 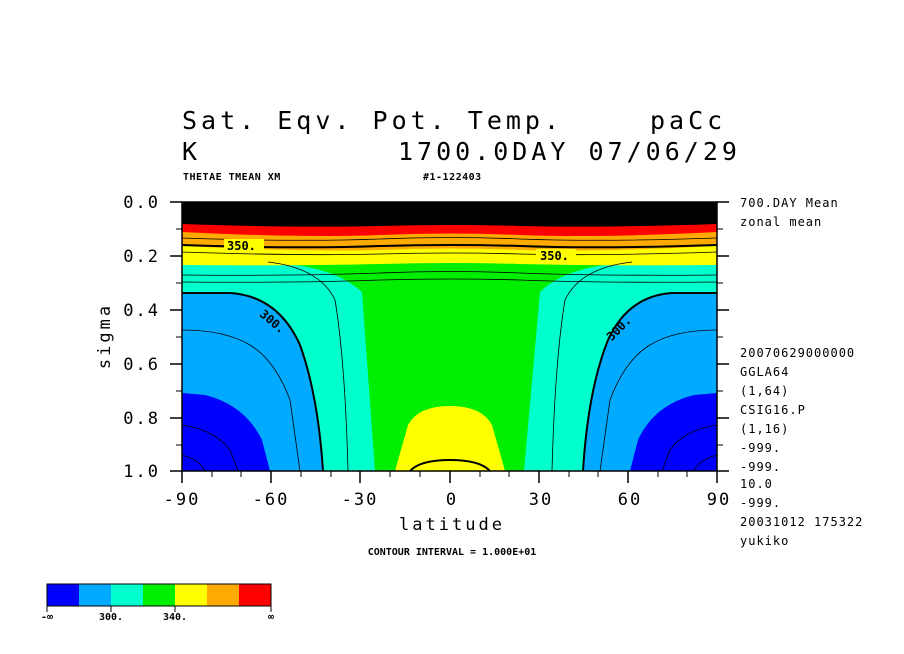 I want to click on y-tick-label: 0.4, so click(x=141, y=311).